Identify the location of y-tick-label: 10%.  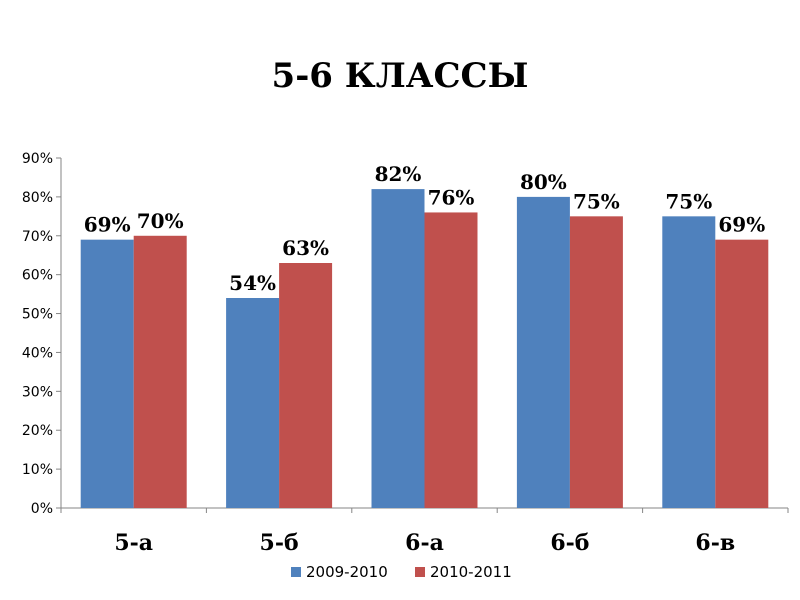
(37, 470).